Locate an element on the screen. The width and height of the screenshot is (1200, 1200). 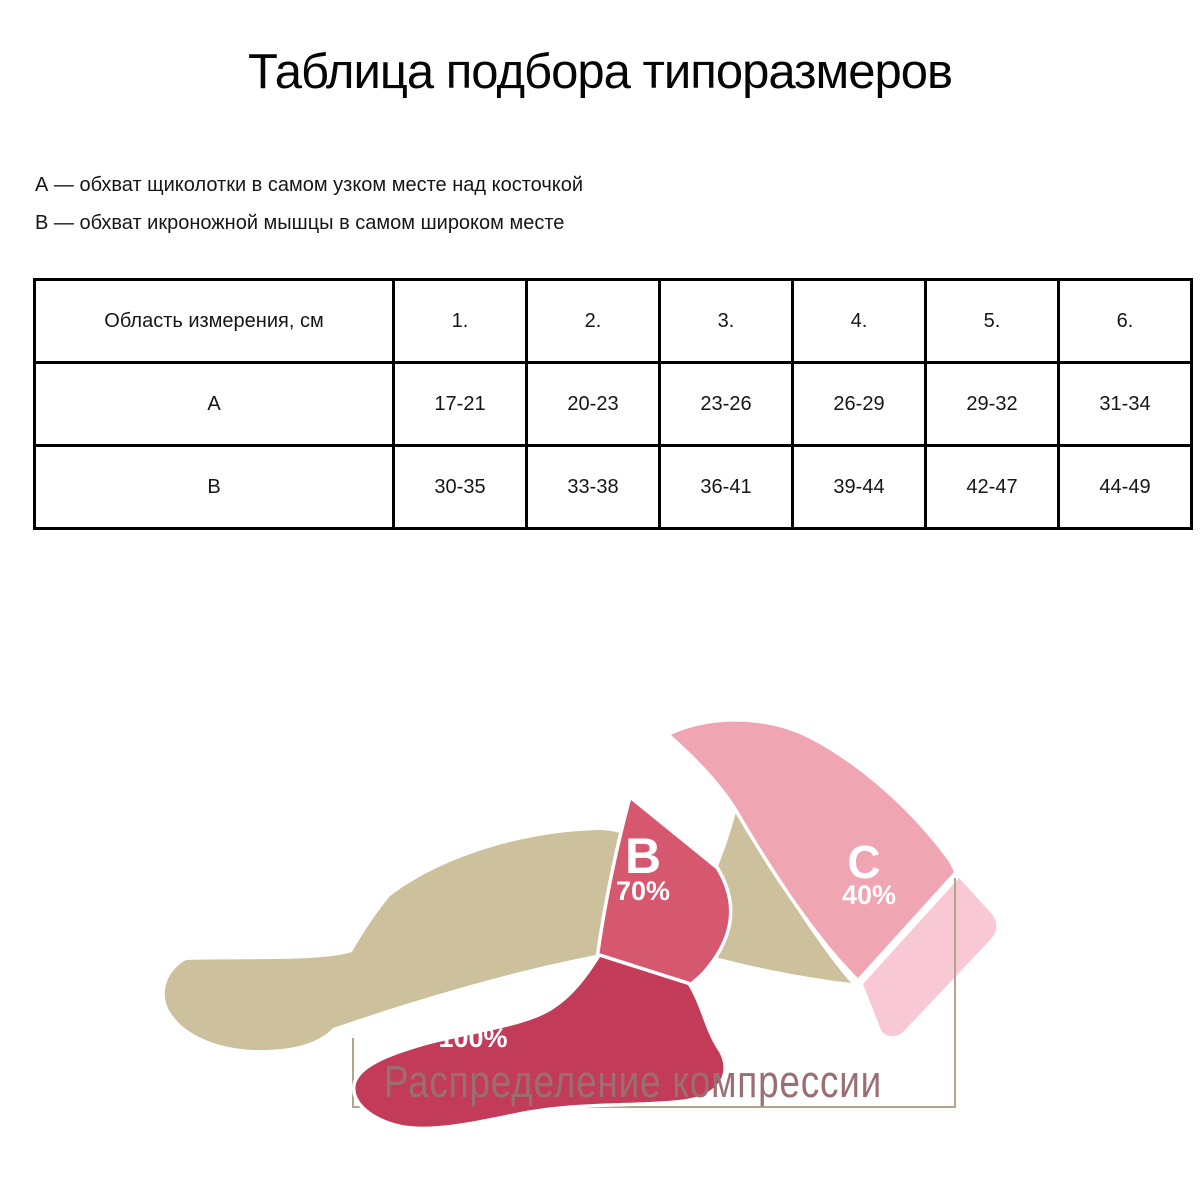
zone-c-shape is located at coordinates (812, 850).